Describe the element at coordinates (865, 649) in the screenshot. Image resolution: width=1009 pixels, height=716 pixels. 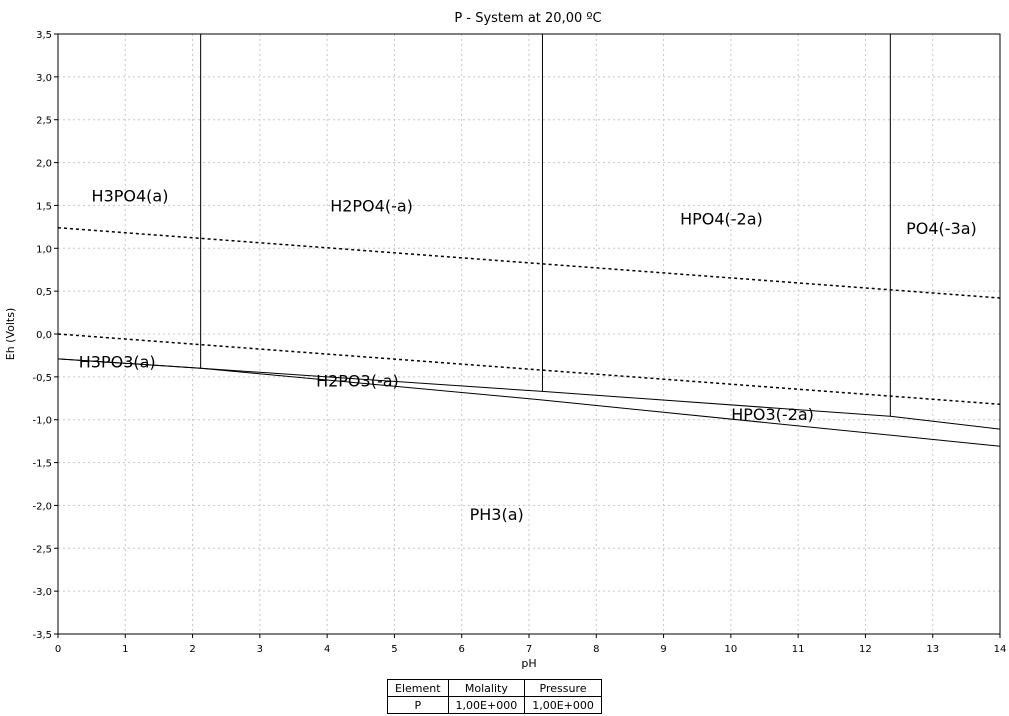
I see `x-tick-label: 12` at that location.